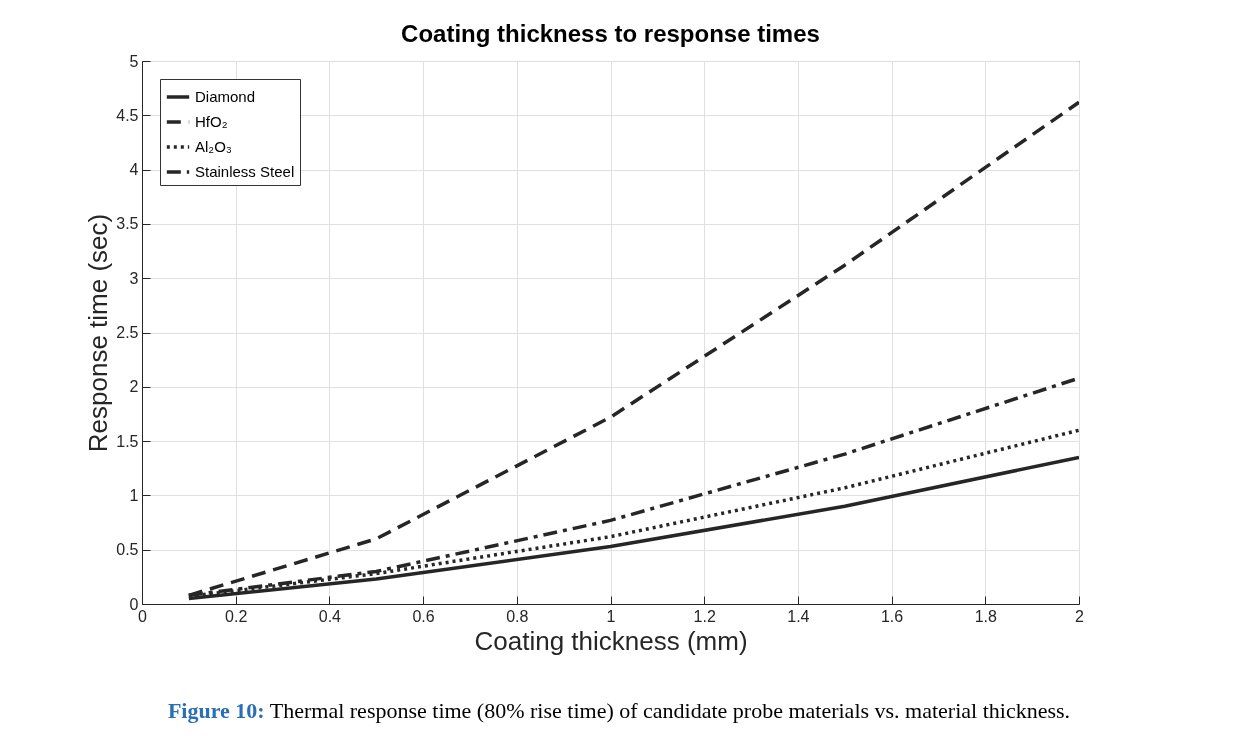  Describe the element at coordinates (134, 387) in the screenshot. I see `y-tick-label: 2` at that location.